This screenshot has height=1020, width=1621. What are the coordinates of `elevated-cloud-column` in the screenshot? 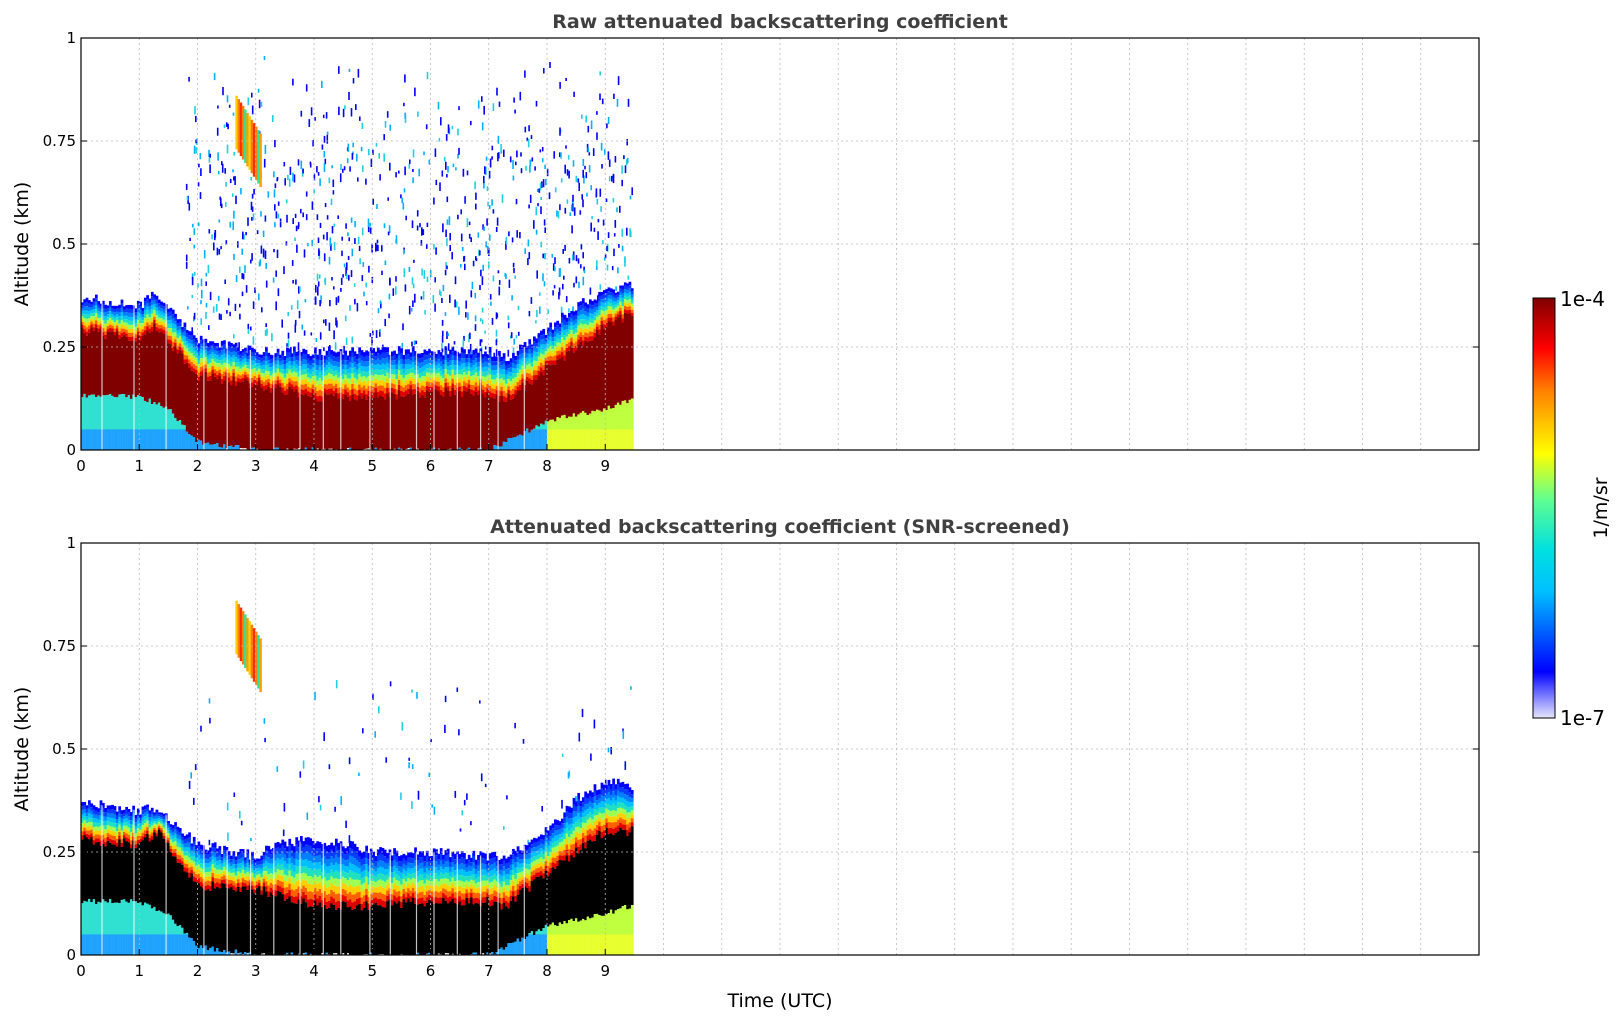 It's located at (236, 122).